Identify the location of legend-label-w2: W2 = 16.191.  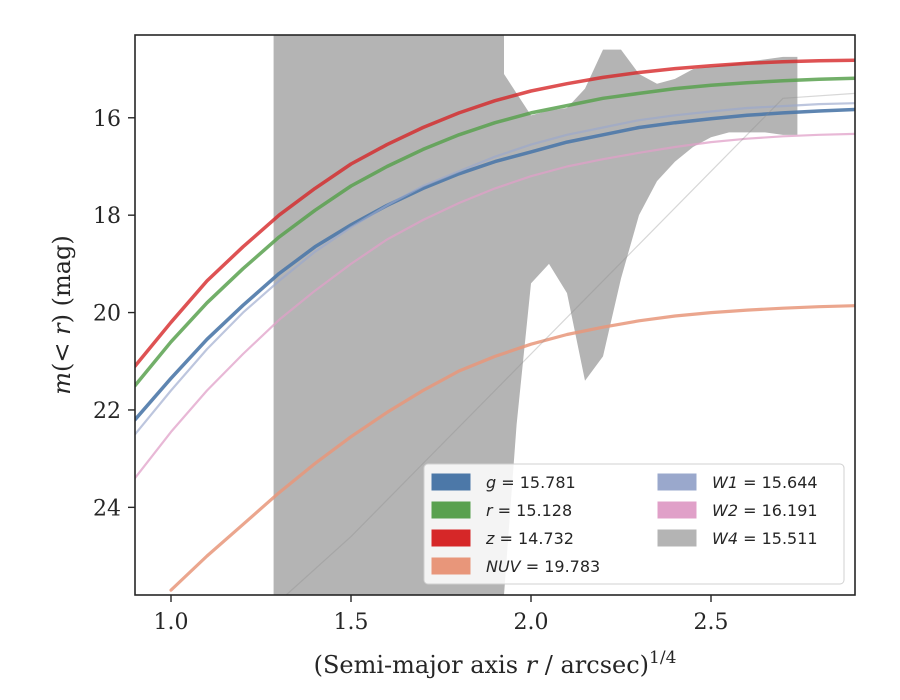
(765, 510).